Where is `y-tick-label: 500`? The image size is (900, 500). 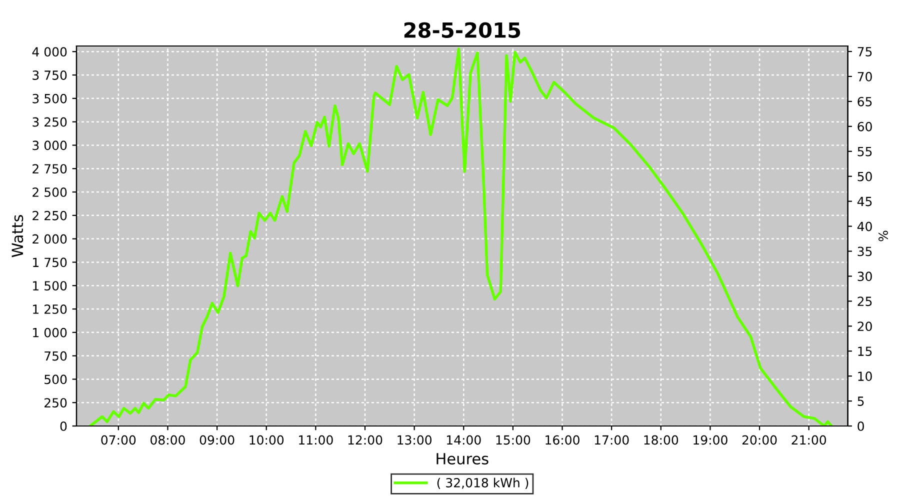
y-tick-label: 500 is located at coordinates (55, 379).